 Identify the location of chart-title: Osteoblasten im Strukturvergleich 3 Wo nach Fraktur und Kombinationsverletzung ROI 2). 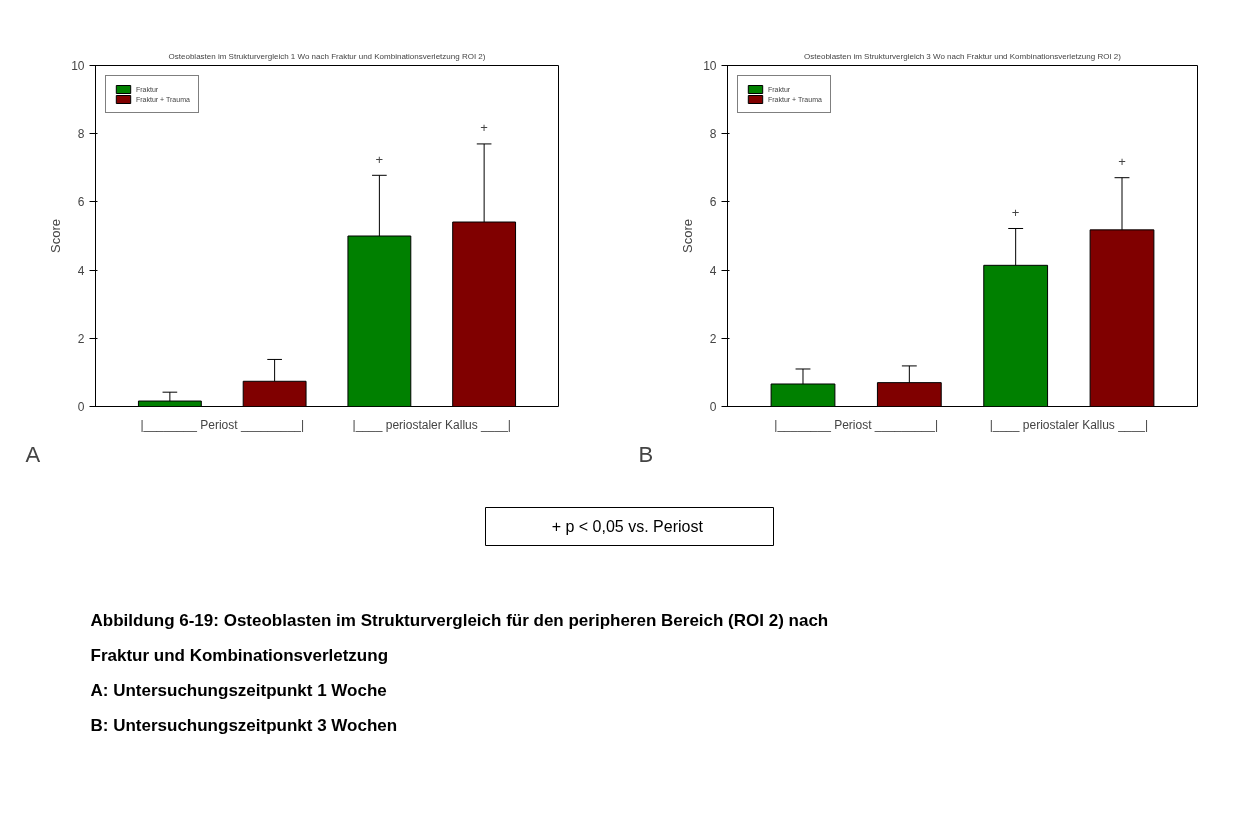
(963, 56).